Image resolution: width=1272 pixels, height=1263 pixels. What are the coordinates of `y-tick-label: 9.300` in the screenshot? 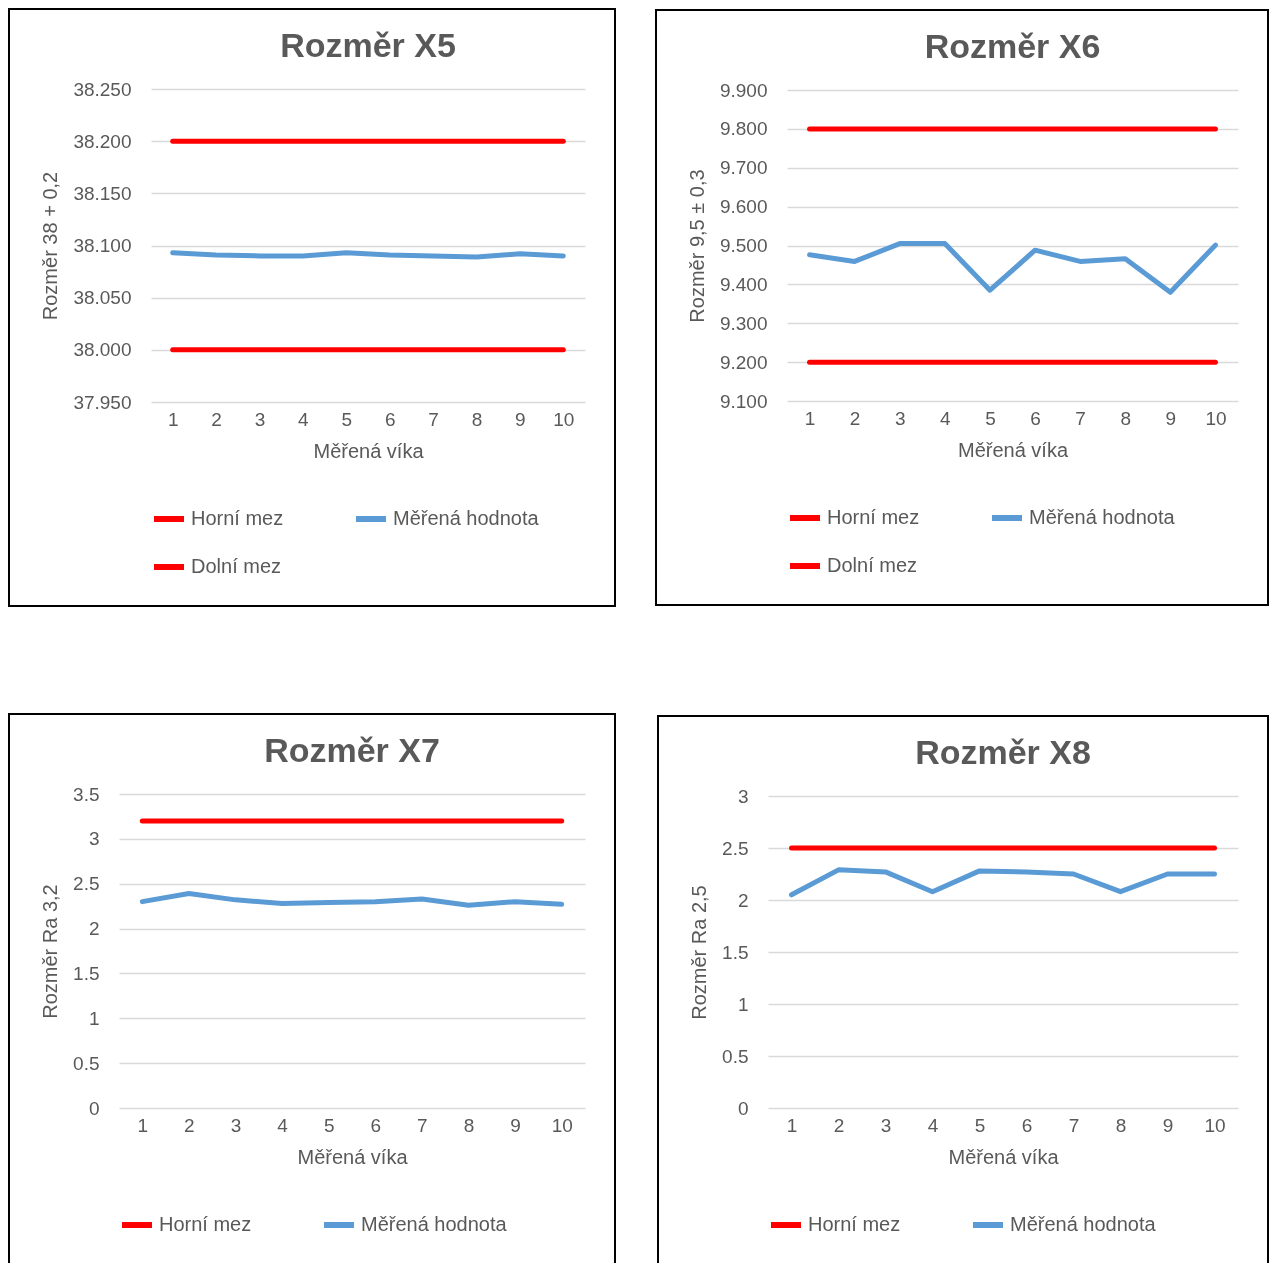 It's located at (743, 323).